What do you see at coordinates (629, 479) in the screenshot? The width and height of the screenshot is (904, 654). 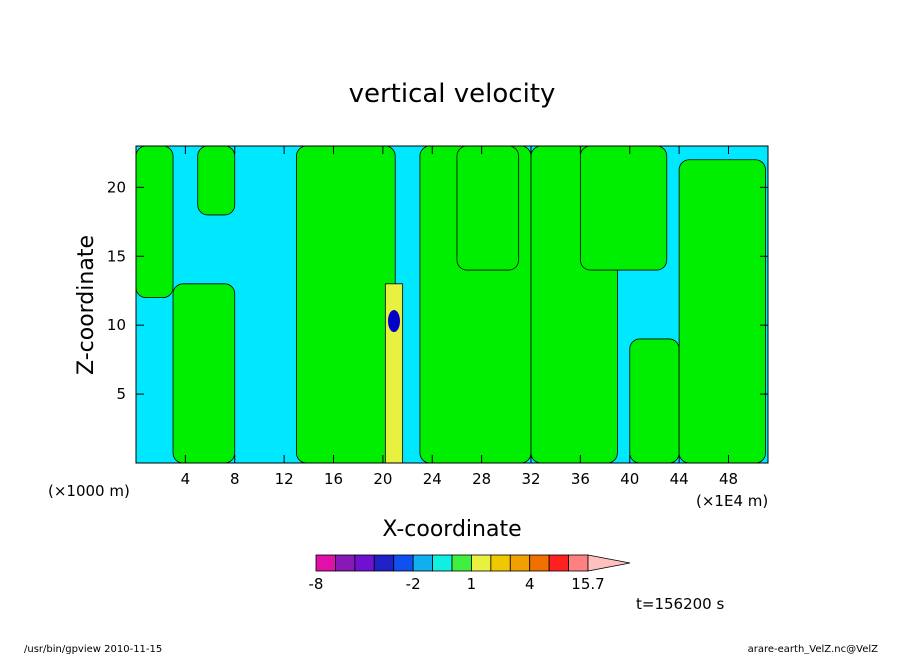 I see `x-tick-label: 40` at bounding box center [629, 479].